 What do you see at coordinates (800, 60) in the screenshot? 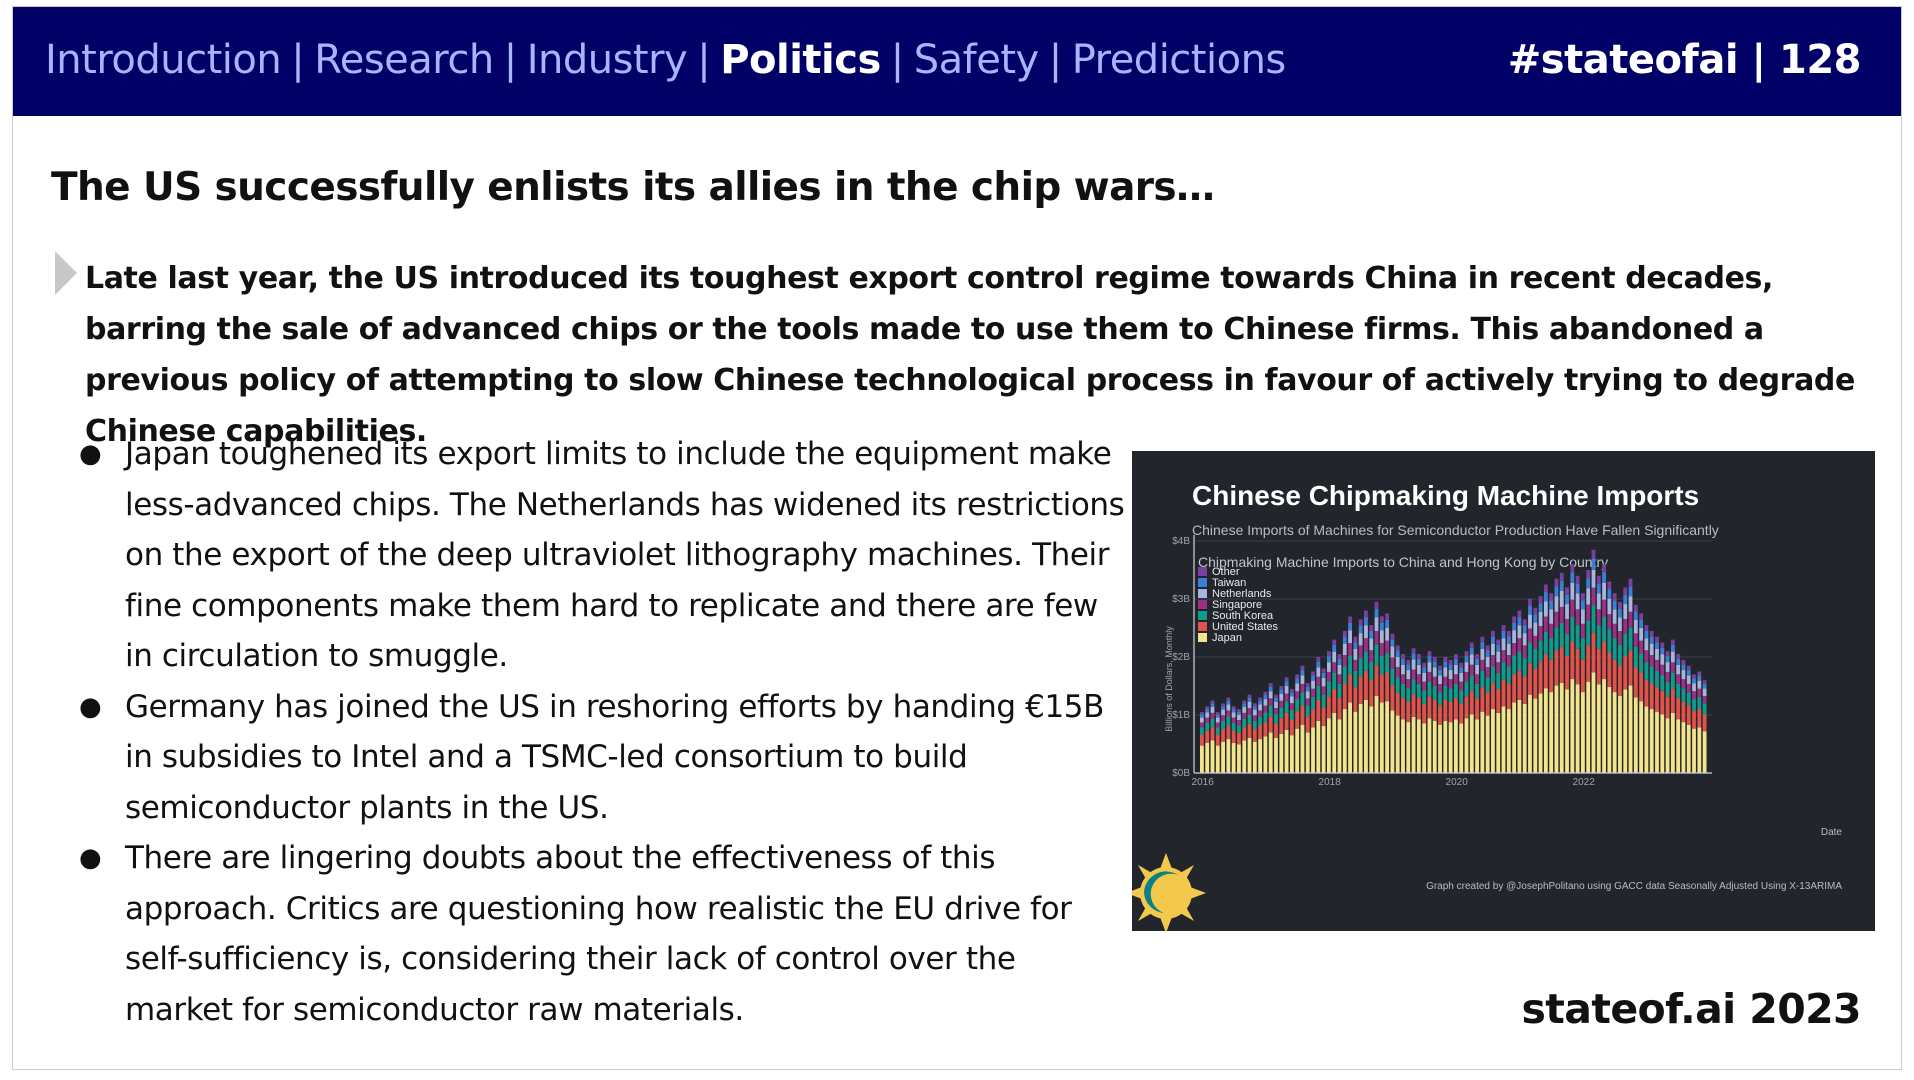
I see `nav-item-politics: Politics` at bounding box center [800, 60].